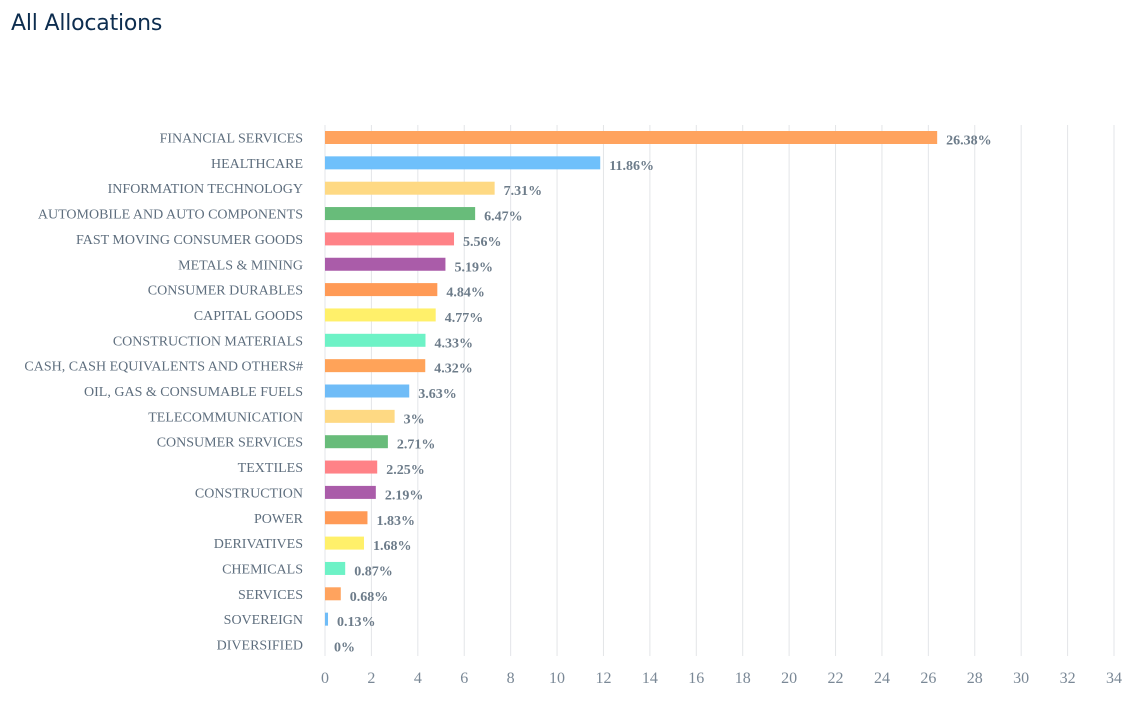 The height and width of the screenshot is (726, 1128). Describe the element at coordinates (503, 217) in the screenshot. I see `data-label: 6.47%` at that location.